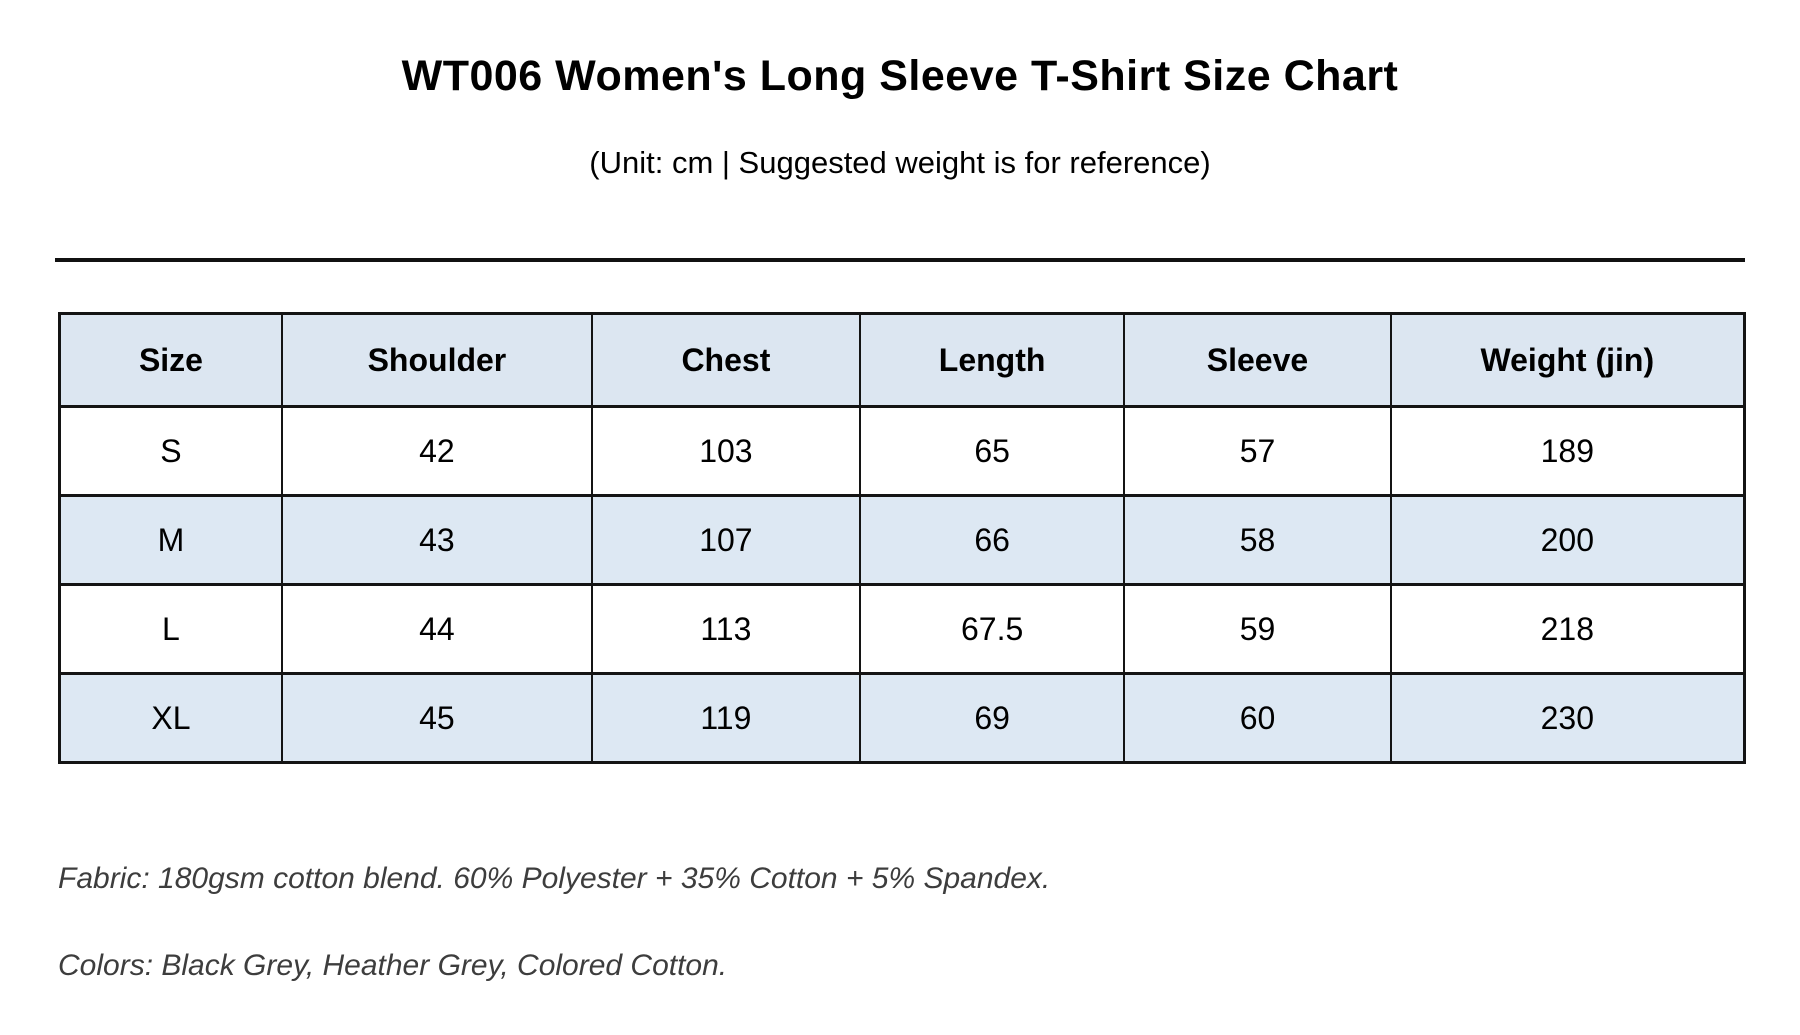 Image resolution: width=1800 pixels, height=1035 pixels. I want to click on column-header-chest: Chest, so click(725, 360).